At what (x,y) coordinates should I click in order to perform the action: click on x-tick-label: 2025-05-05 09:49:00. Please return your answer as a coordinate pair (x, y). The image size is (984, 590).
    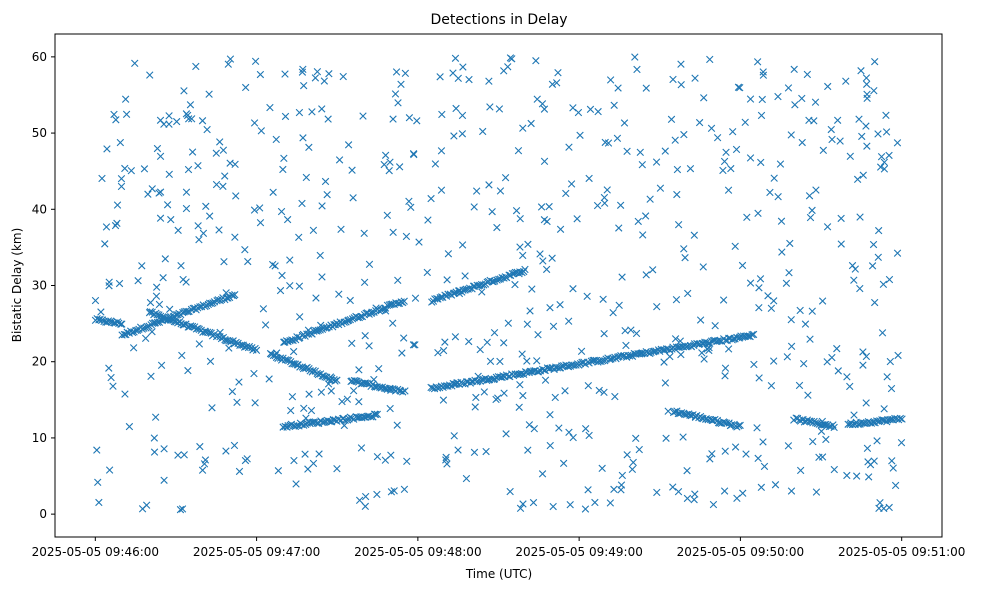
    Looking at the image, I should click on (578, 552).